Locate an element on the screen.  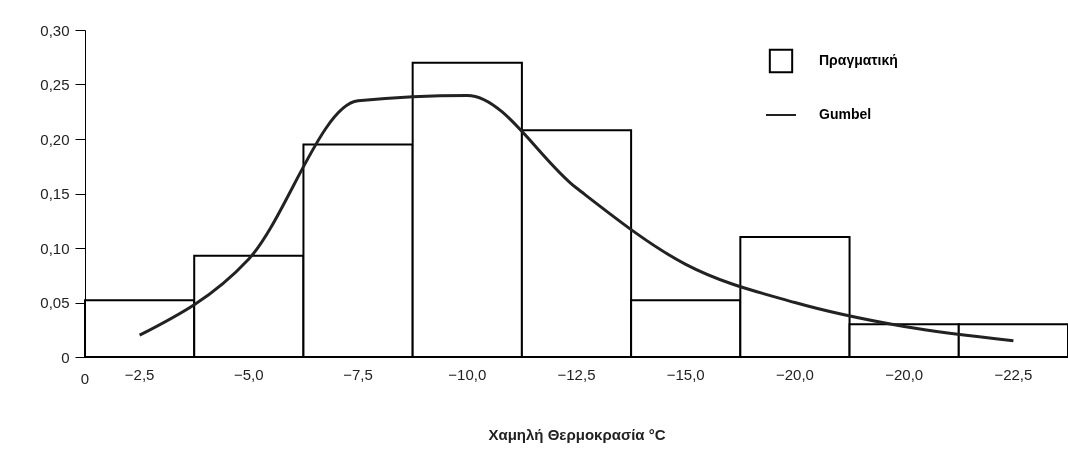
x-tick-label: −15,0 is located at coordinates (685, 374).